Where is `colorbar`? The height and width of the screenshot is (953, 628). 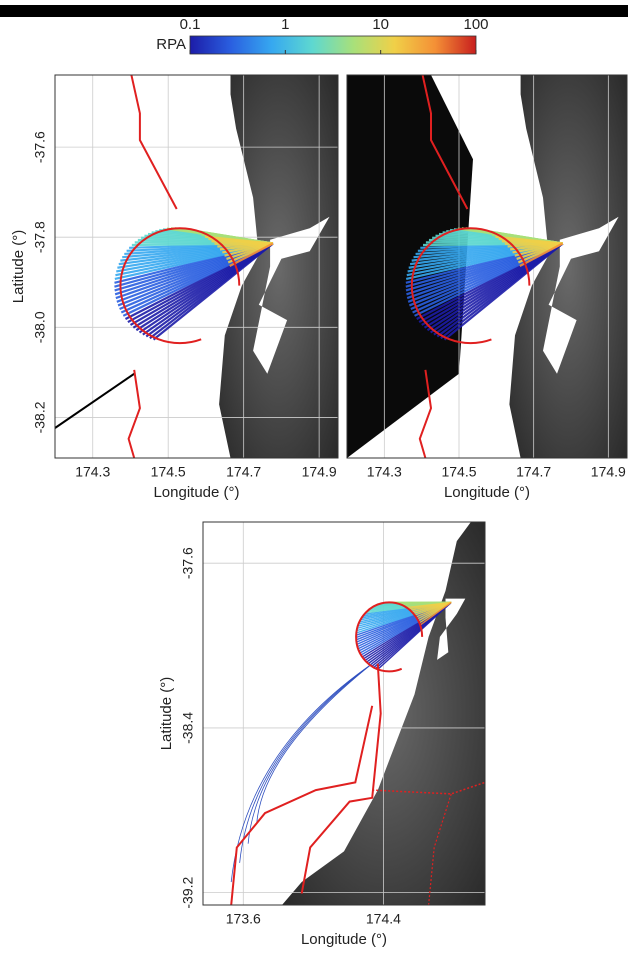
colorbar is located at coordinates (333, 45).